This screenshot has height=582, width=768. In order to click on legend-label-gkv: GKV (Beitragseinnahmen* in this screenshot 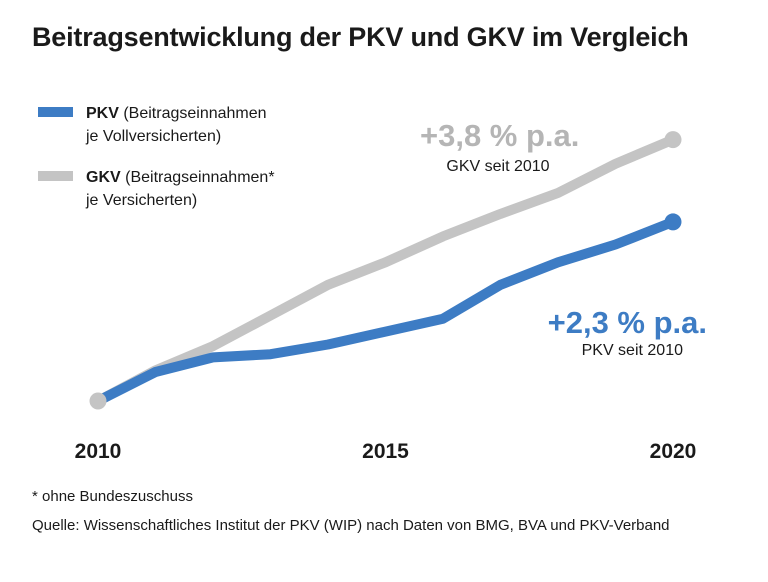, I will do `click(180, 177)`.